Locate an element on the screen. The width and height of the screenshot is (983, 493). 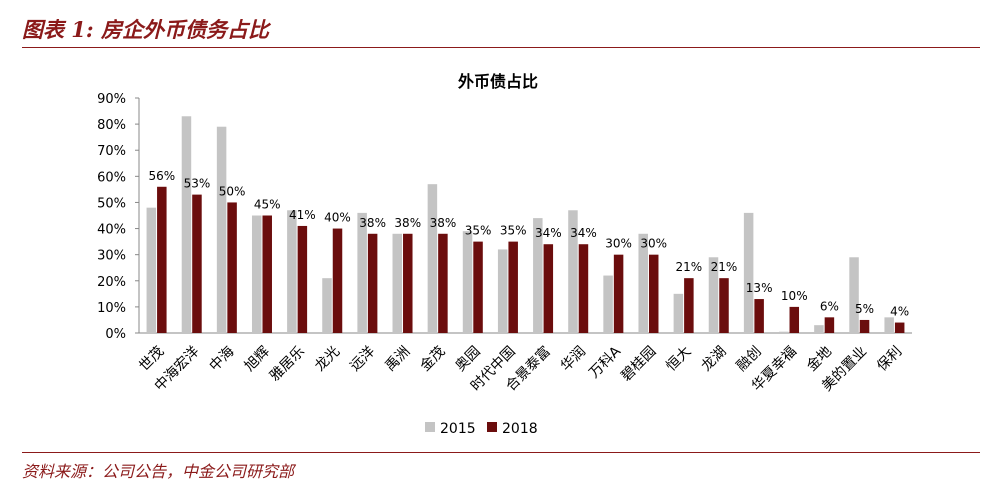
y-tick-label: 0% is located at coordinates (115, 334).